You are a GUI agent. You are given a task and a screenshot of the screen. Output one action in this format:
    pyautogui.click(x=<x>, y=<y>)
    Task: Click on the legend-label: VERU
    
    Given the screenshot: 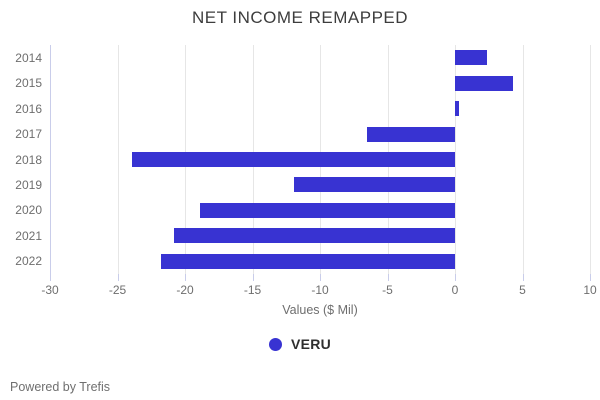 What is the action you would take?
    pyautogui.click(x=311, y=344)
    